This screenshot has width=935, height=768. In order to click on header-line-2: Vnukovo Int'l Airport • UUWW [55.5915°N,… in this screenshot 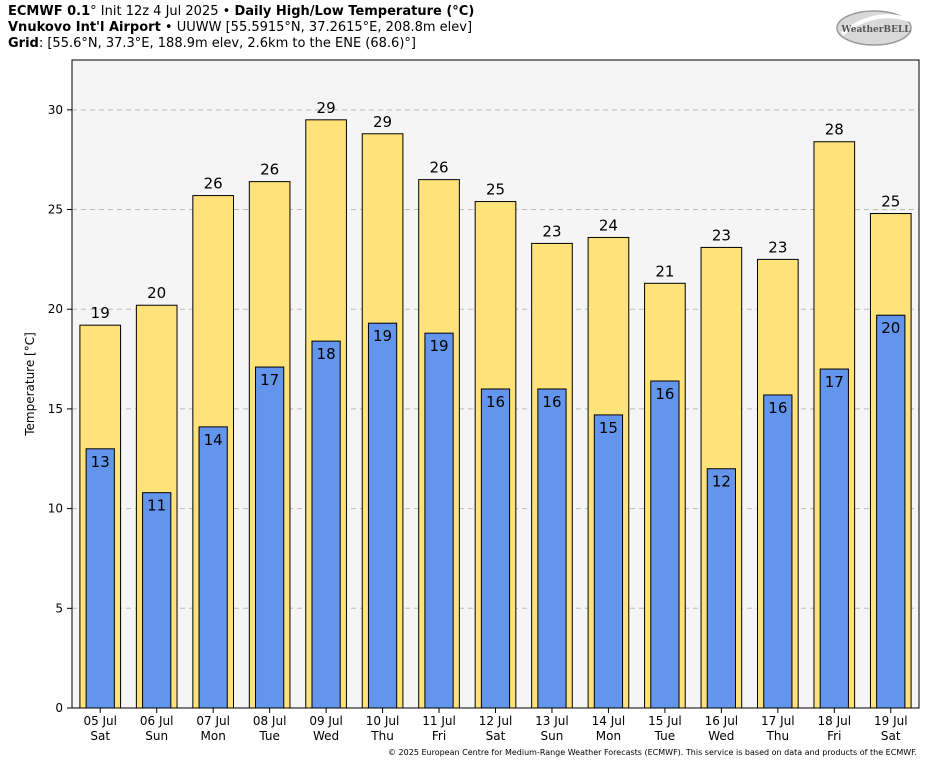, I will do `click(241, 28)`.